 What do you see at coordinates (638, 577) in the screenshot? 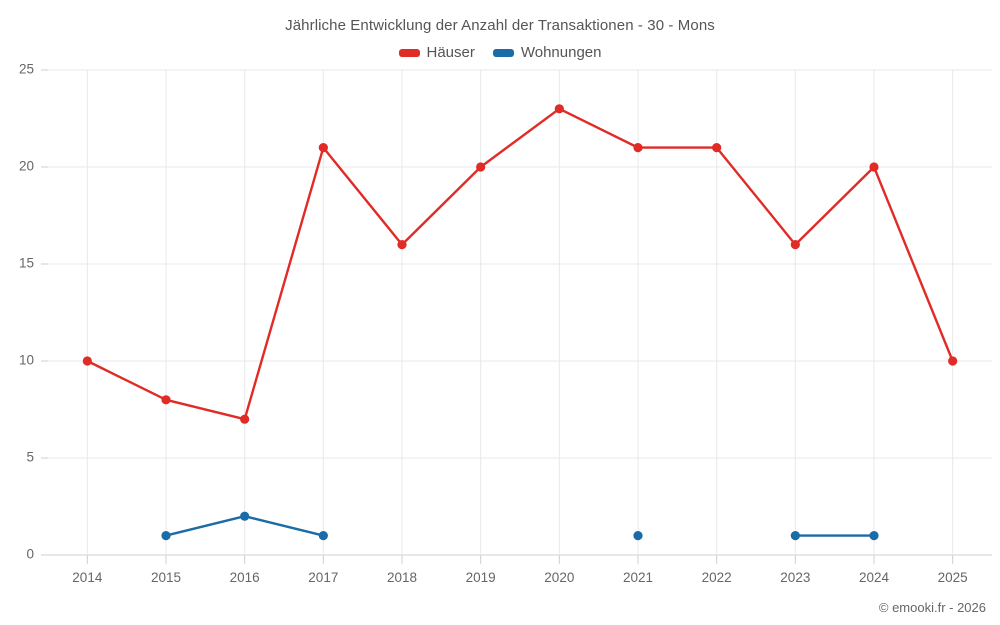
I see `x-tick-label: 2021` at bounding box center [638, 577].